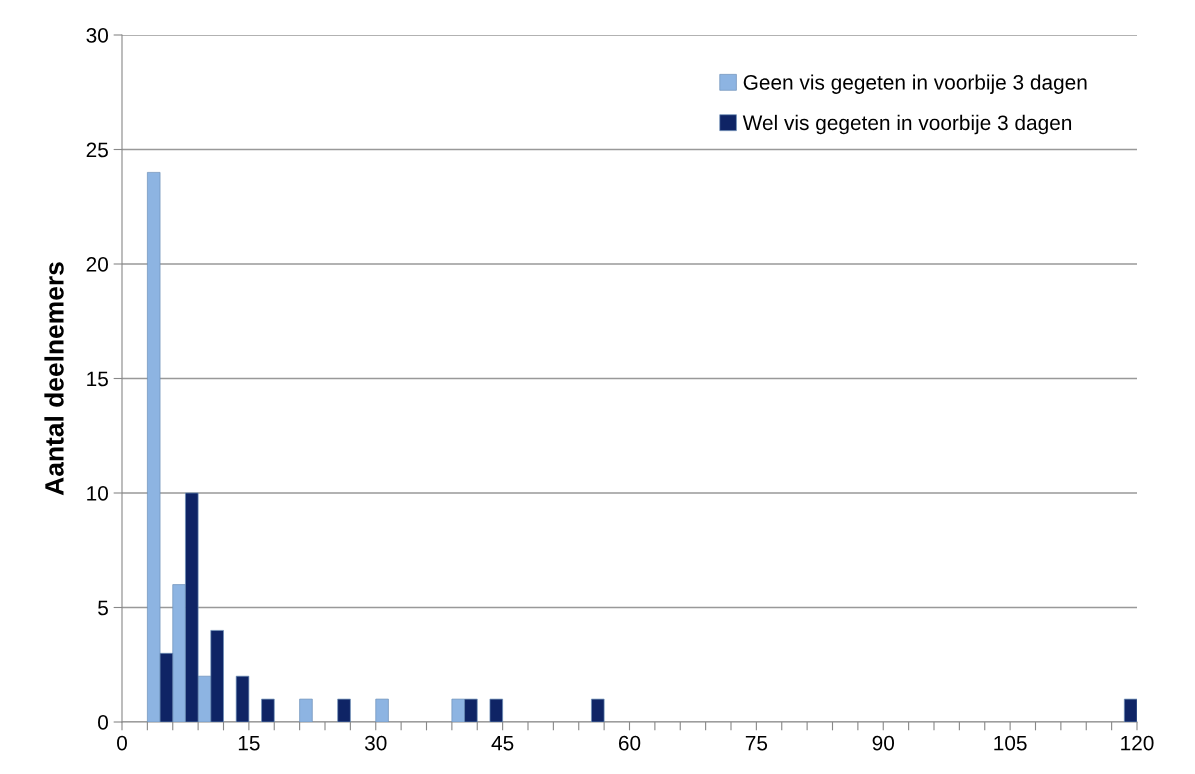 The width and height of the screenshot is (1195, 774). I want to click on x-tick-label: 0, so click(122, 743).